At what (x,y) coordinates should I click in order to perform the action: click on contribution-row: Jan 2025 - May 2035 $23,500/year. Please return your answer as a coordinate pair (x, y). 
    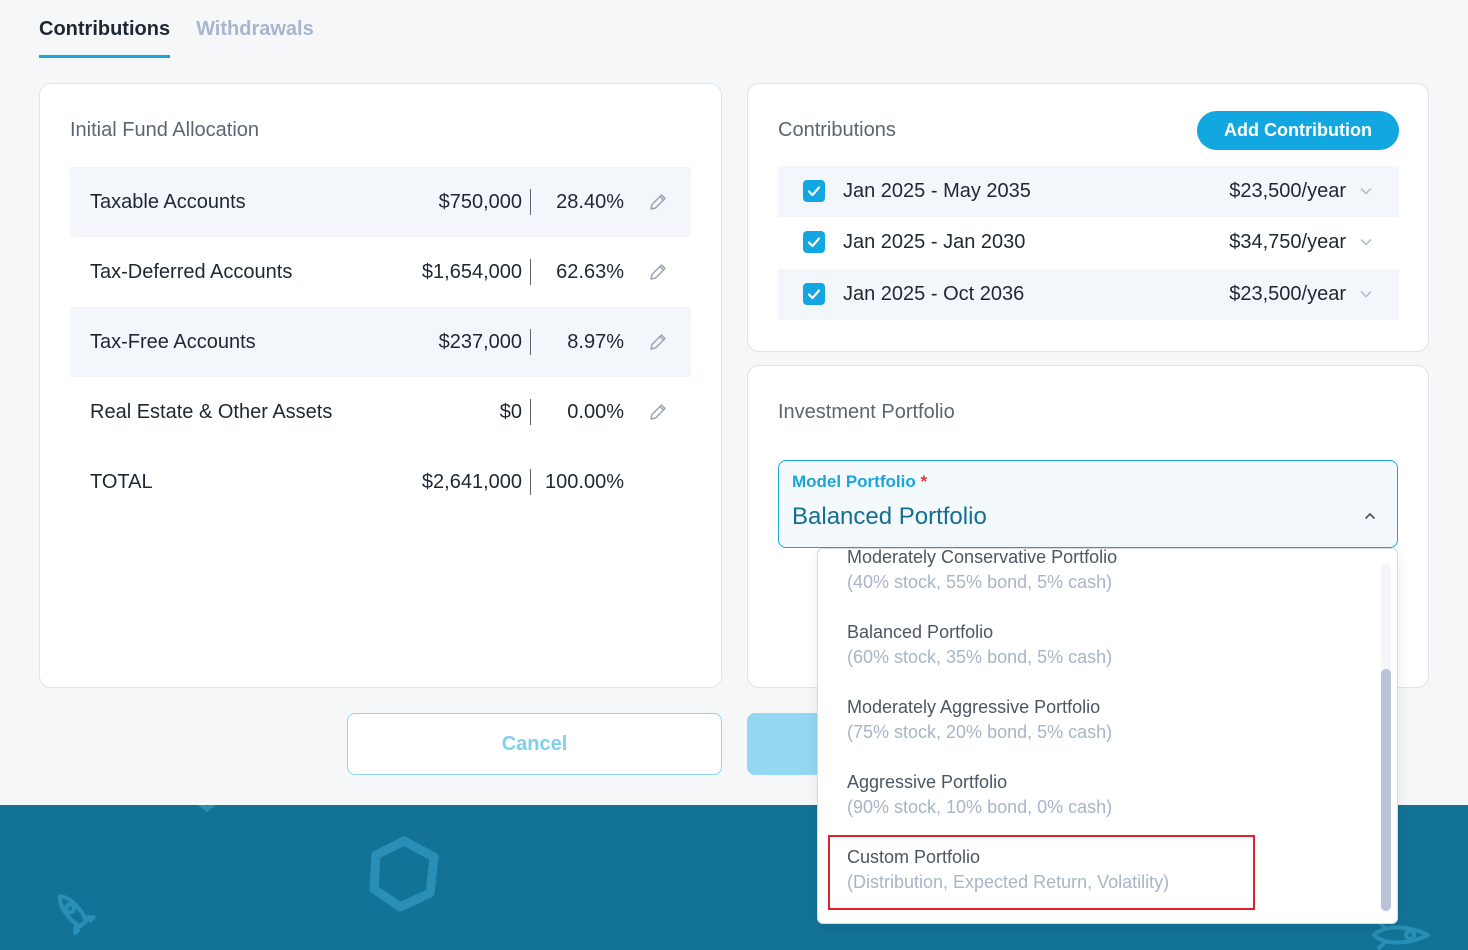
    Looking at the image, I should click on (1088, 191).